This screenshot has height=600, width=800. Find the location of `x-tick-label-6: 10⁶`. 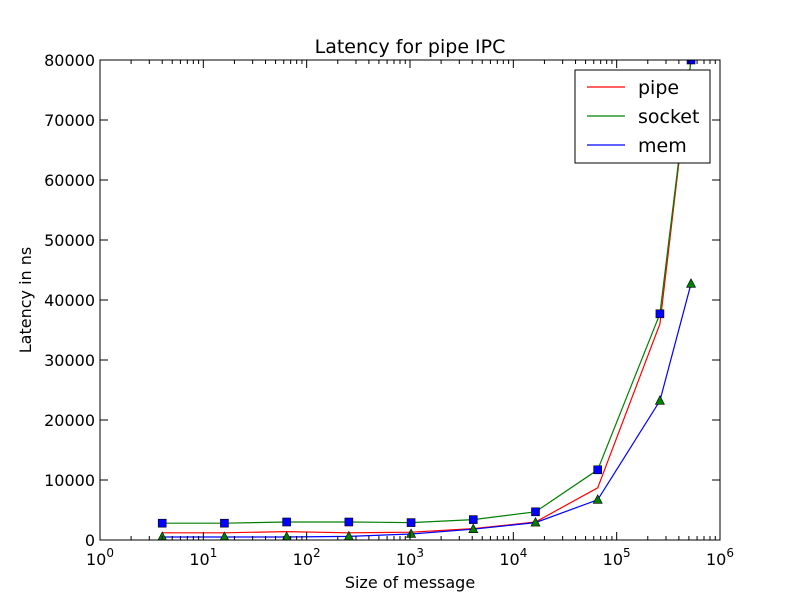

x-tick-label-6: 10⁶ is located at coordinates (720, 557).